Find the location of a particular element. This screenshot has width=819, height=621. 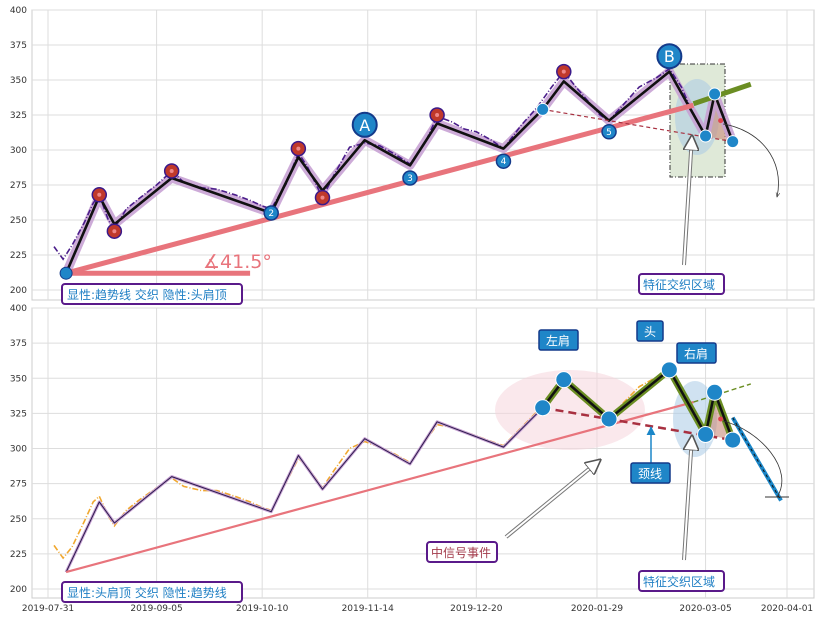

x-tick-label: 2020-04-01 is located at coordinates (787, 609).